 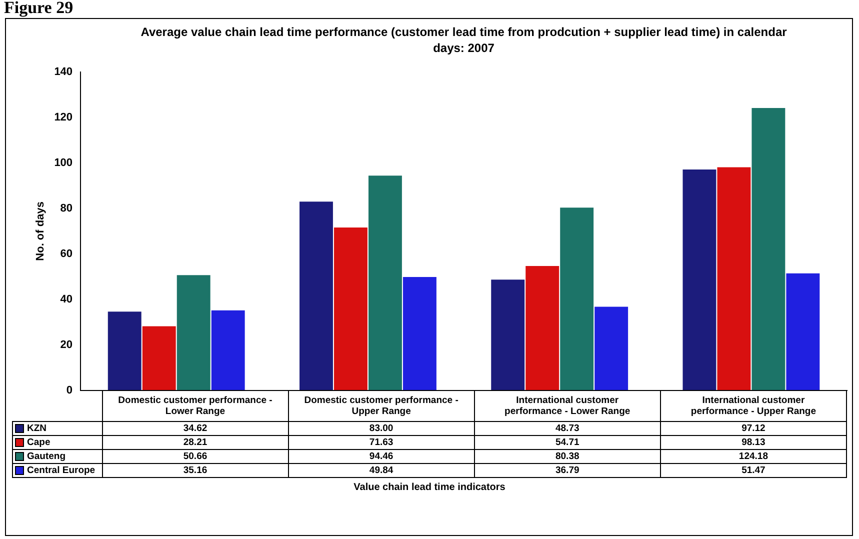 What do you see at coordinates (195, 443) in the screenshot?
I see `data-label: 28.21` at bounding box center [195, 443].